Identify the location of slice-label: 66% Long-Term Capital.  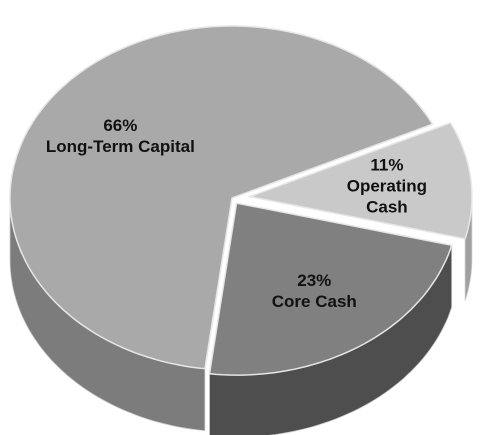
(124, 136).